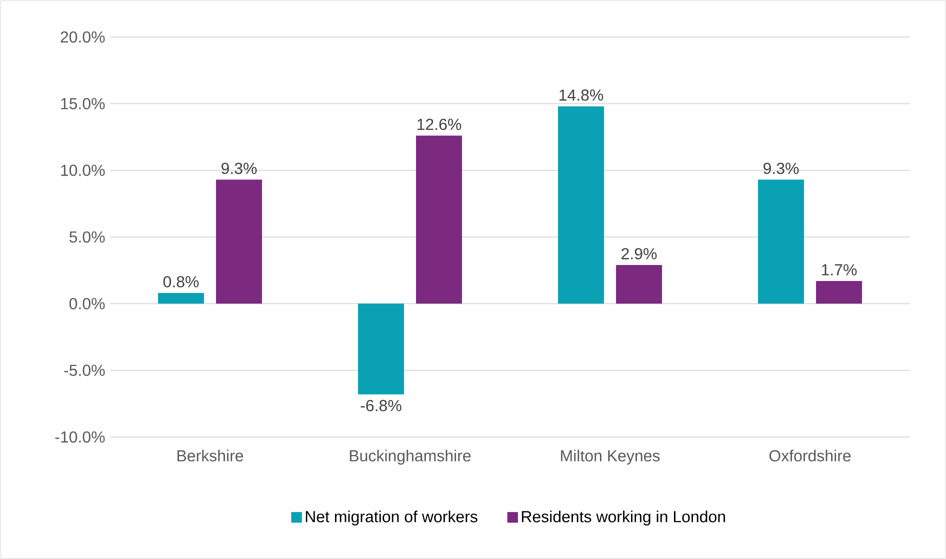 The height and width of the screenshot is (559, 946). What do you see at coordinates (87, 237) in the screenshot?
I see `y-tick-label: 5.0%` at bounding box center [87, 237].